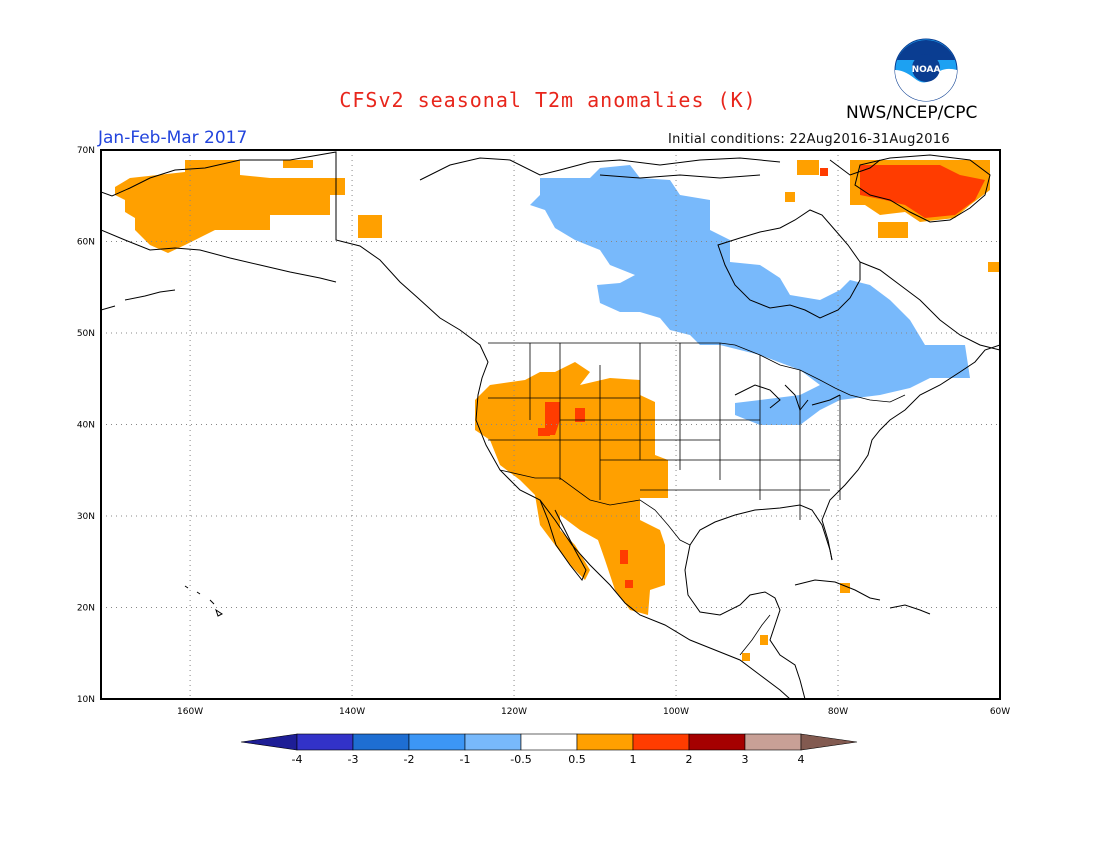 The image size is (1100, 850). What do you see at coordinates (352, 712) in the screenshot?
I see `lon-label: 140W` at bounding box center [352, 712].